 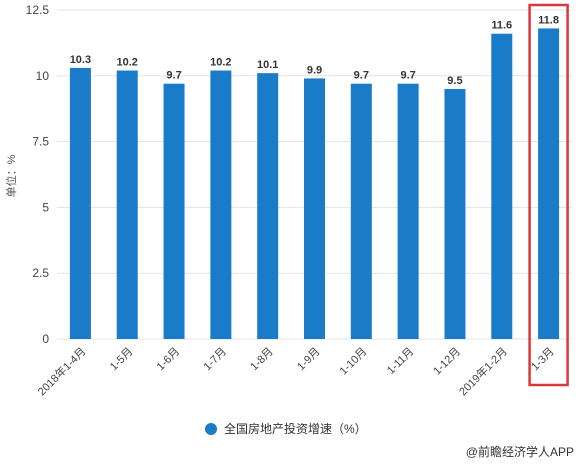 I want to click on y-tick-label: 0, so click(x=45, y=339).